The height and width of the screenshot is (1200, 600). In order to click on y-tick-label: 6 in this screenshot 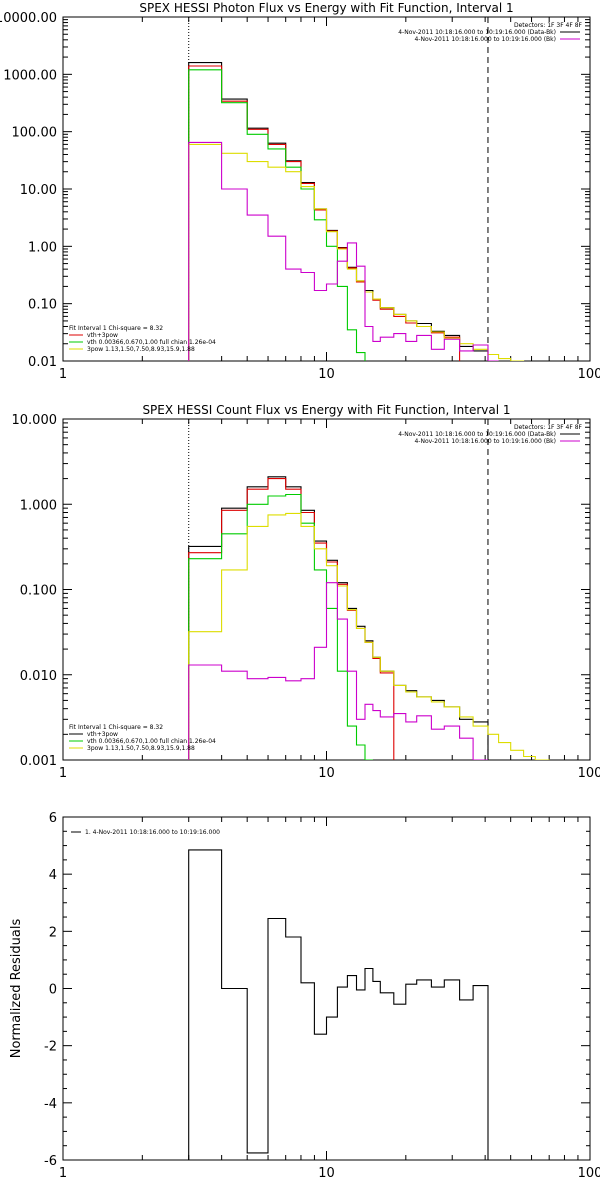, I will do `click(53, 818)`.